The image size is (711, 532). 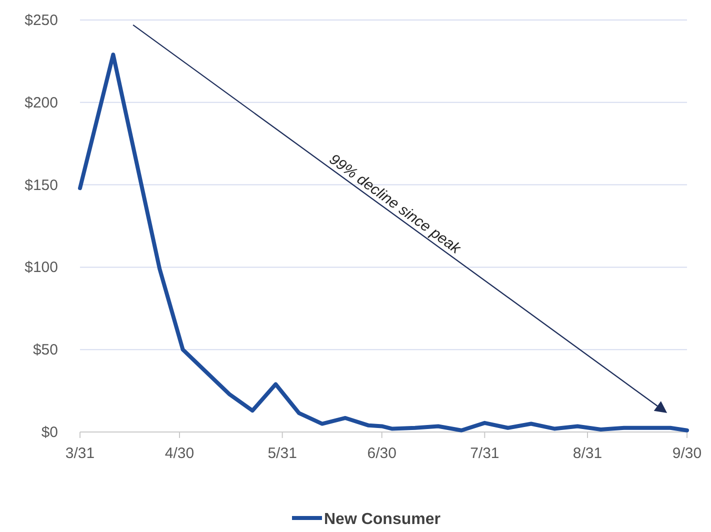 What do you see at coordinates (41, 103) in the screenshot?
I see `y-tick-label: $200` at bounding box center [41, 103].